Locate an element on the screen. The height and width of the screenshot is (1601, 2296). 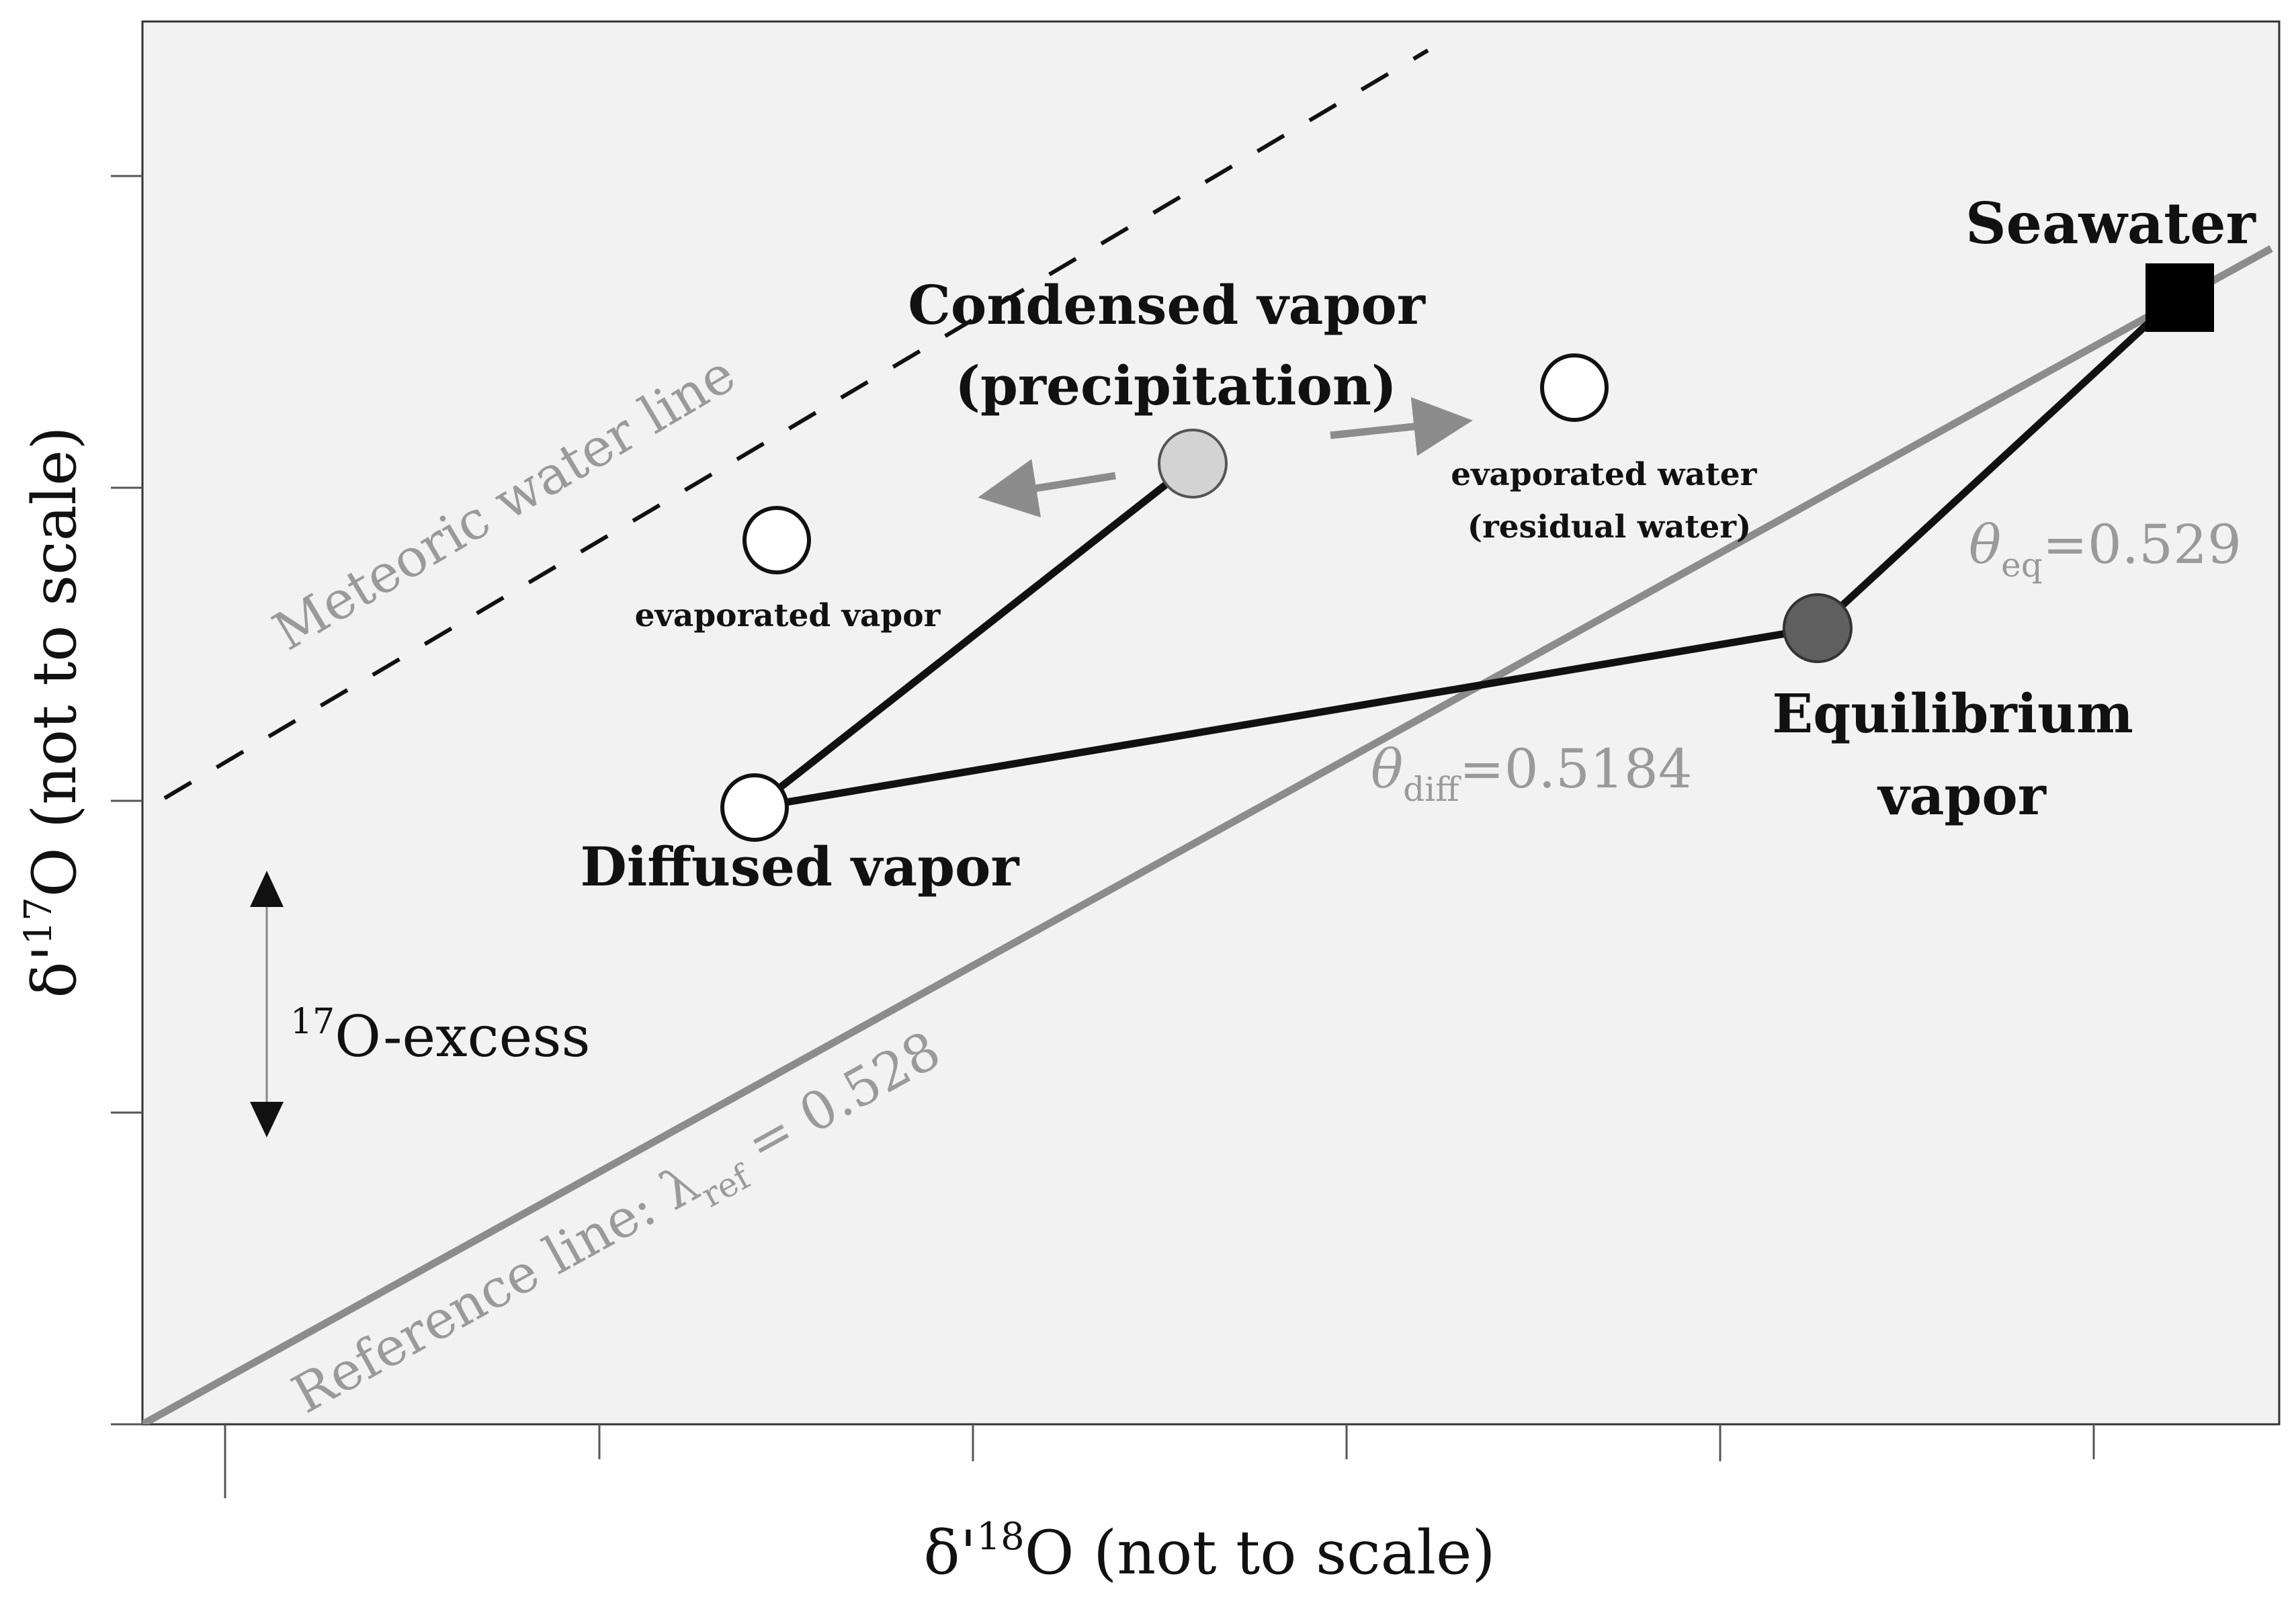
excess-double-arrow is located at coordinates (267, 1004).